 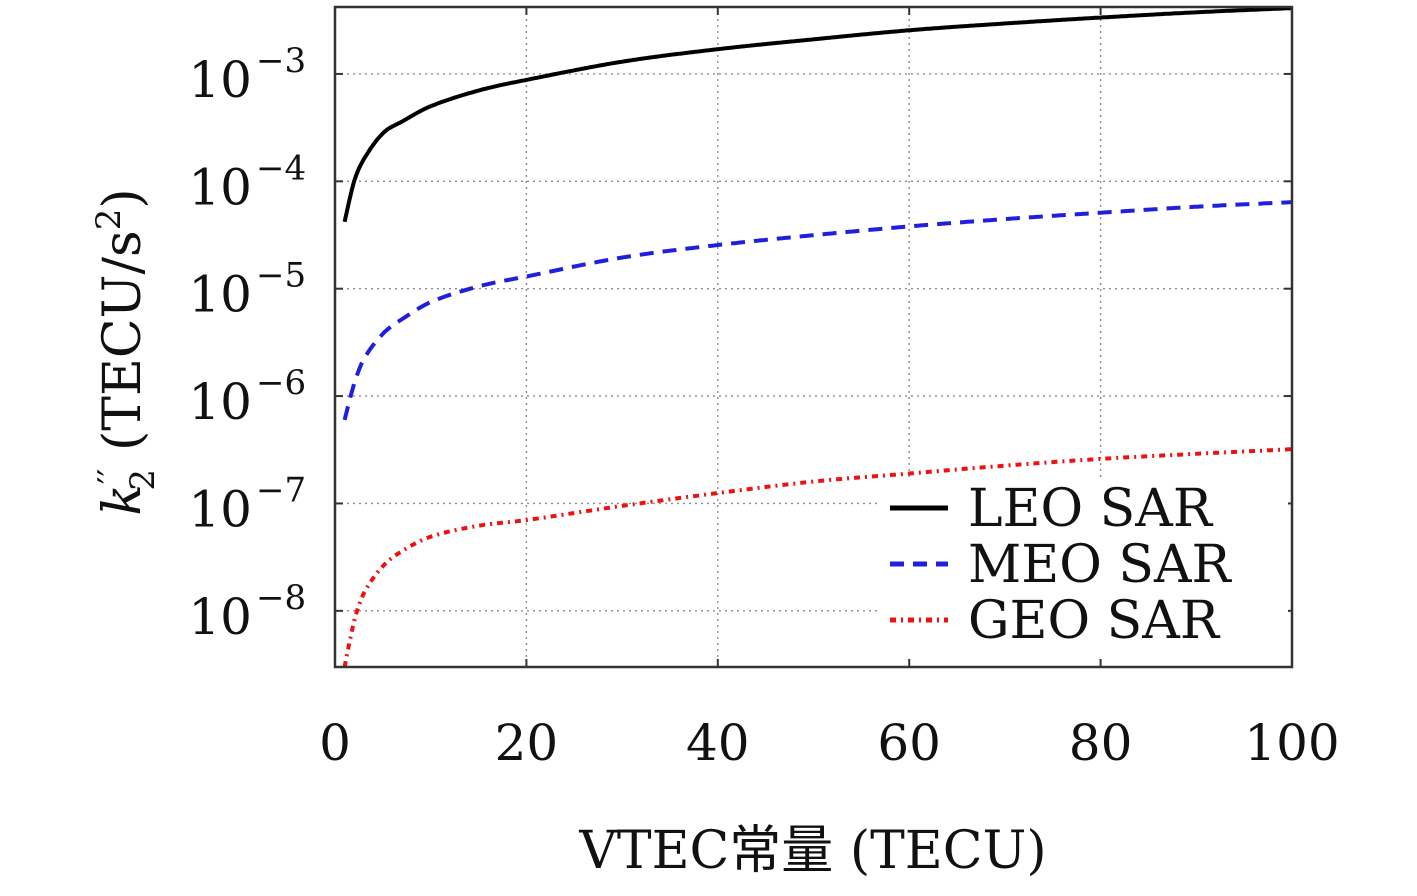 I want to click on y-tick-exponent: −7, so click(x=281, y=490).